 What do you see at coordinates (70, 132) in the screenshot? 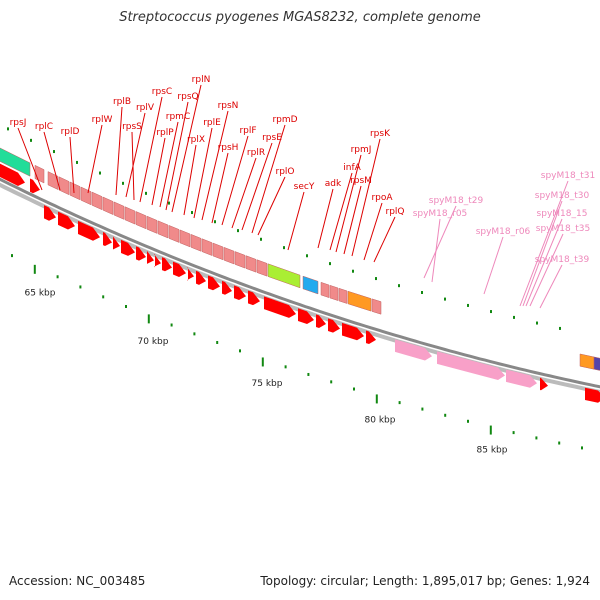
I see `gene-label-rplD: rplD` at bounding box center [70, 132].